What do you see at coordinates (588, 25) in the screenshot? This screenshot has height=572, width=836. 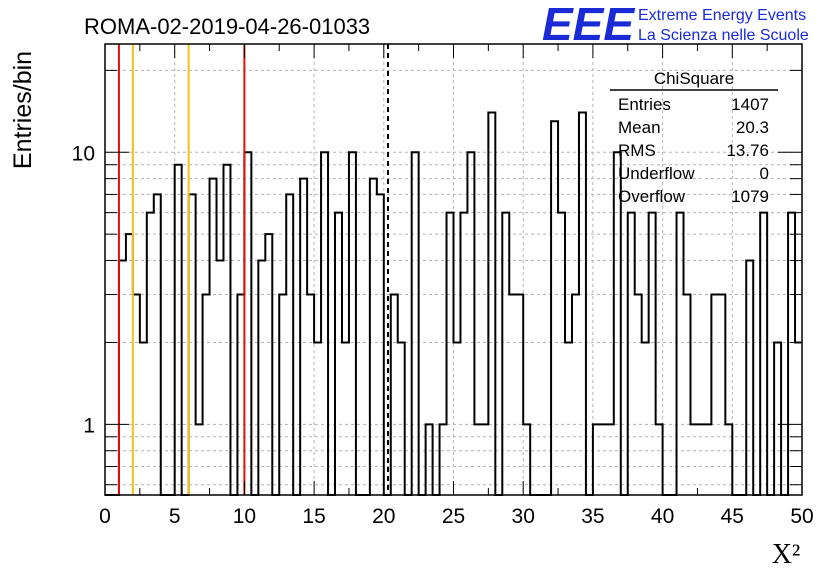 I see `logo-mark: EEE` at bounding box center [588, 25].